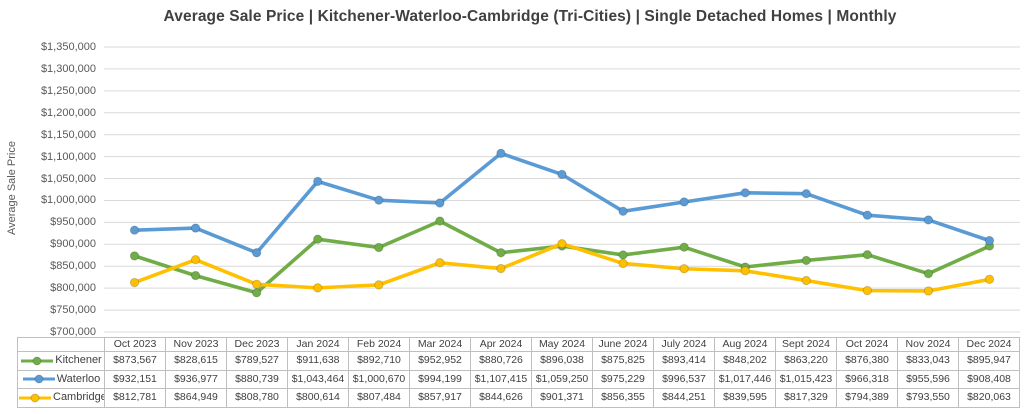 The width and height of the screenshot is (1024, 414). What do you see at coordinates (562, 267) in the screenshot?
I see `series-line-cambridge` at bounding box center [562, 267].